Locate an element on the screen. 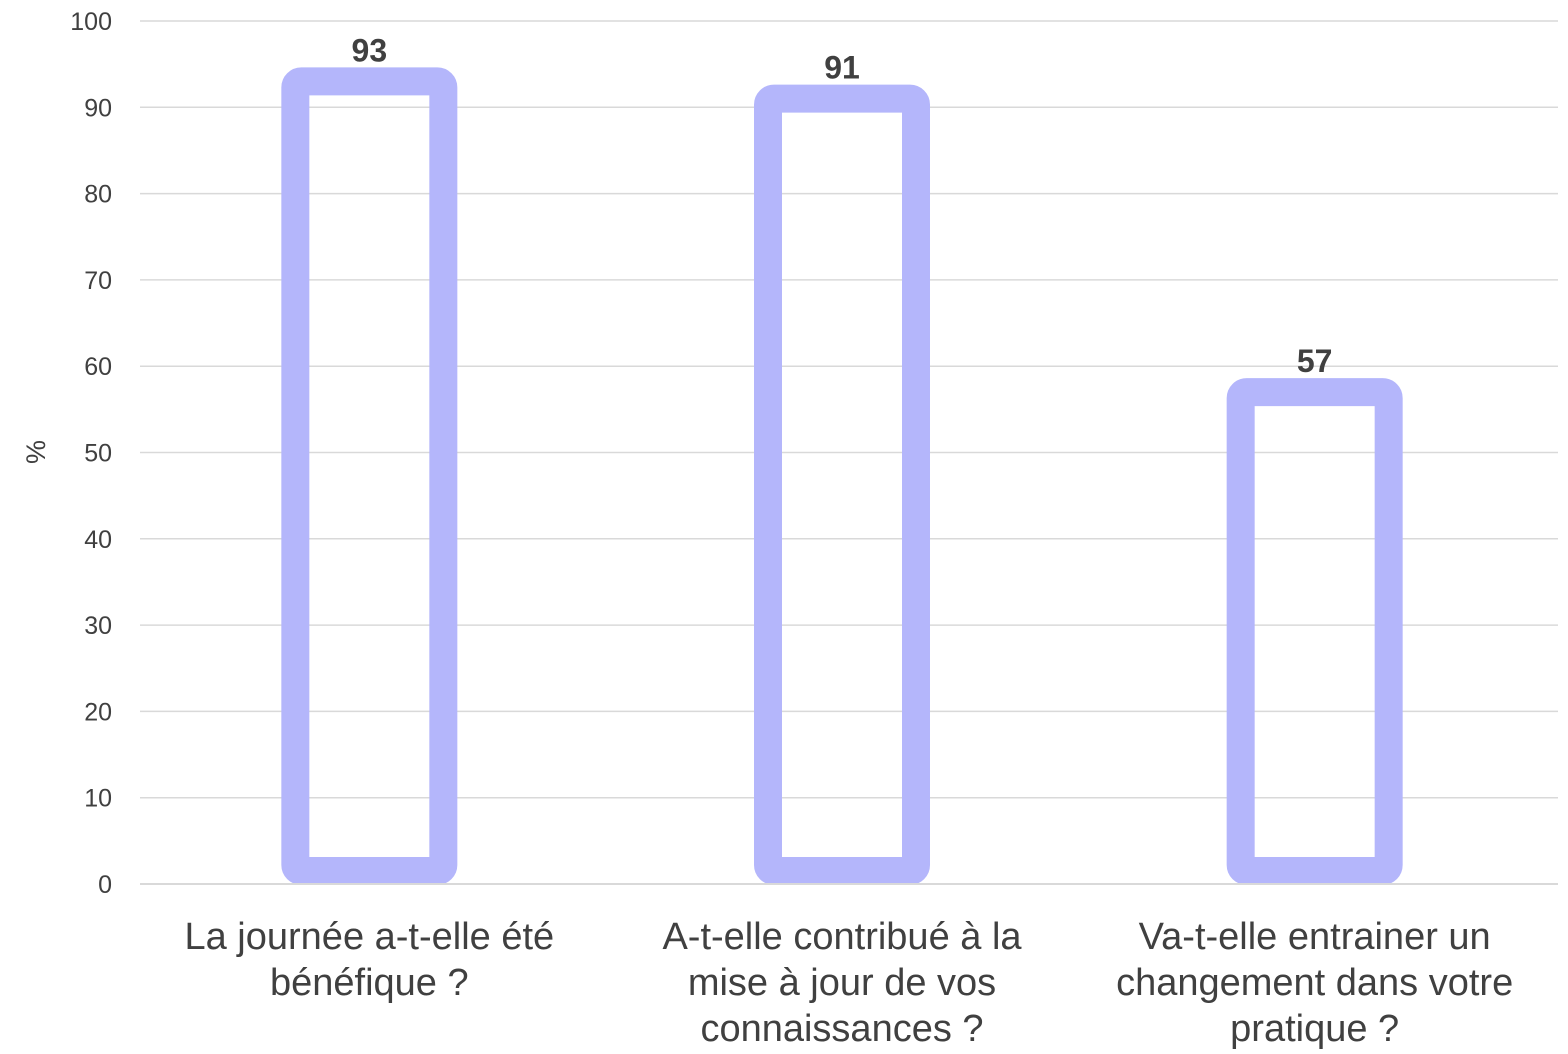  y-tick-label: 80 is located at coordinates (98, 195).